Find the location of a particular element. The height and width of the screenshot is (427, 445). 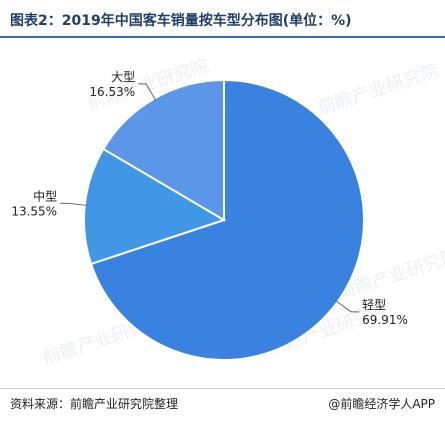

slice-name-label: 轻型 is located at coordinates (374, 305).